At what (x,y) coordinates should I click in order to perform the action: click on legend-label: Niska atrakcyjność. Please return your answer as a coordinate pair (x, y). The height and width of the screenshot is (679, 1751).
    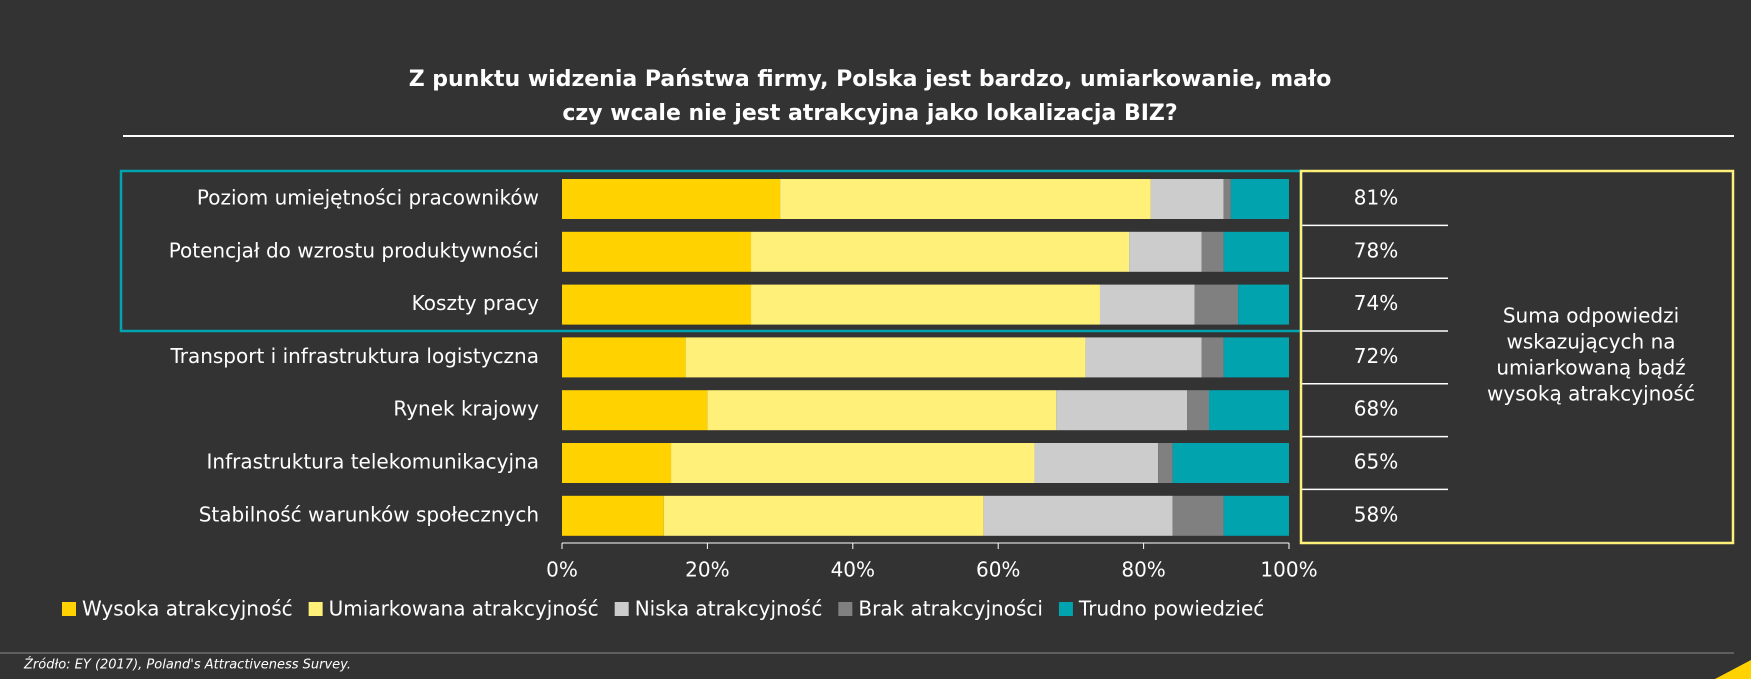
    Looking at the image, I should click on (729, 609).